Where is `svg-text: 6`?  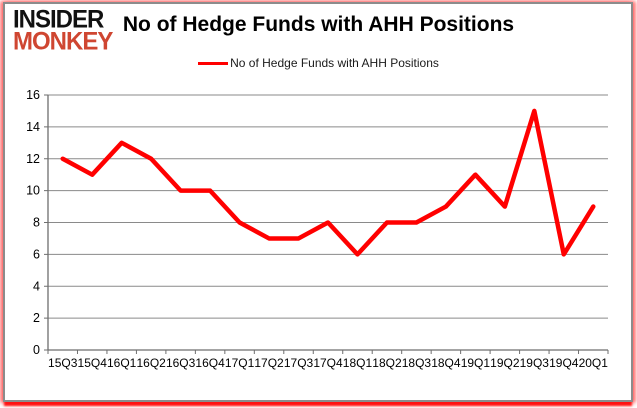 svg-text: 6 is located at coordinates (36, 254).